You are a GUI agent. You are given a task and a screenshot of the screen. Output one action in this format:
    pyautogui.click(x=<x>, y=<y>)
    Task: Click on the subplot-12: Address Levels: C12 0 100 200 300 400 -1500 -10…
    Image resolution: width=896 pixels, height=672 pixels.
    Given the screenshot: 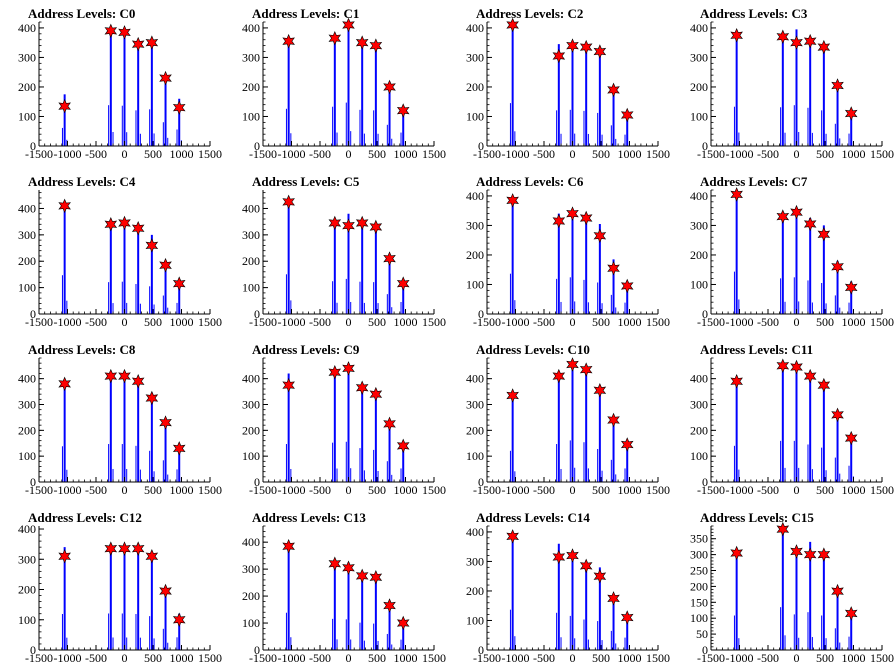 What is the action you would take?
    pyautogui.click(x=120, y=587)
    